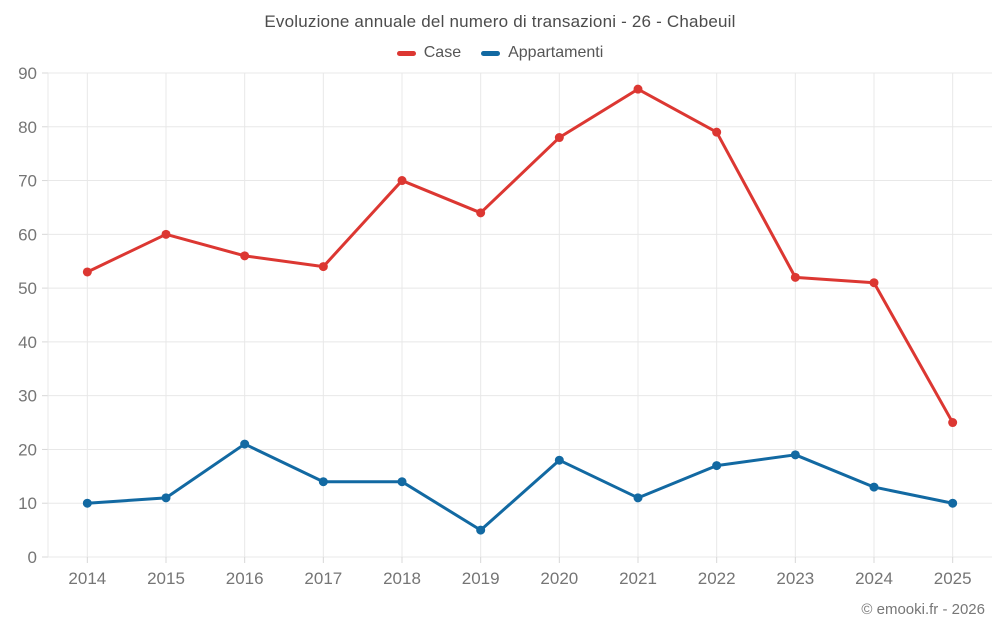 The width and height of the screenshot is (1000, 625). What do you see at coordinates (27, 288) in the screenshot?
I see `y-axis-label: 50` at bounding box center [27, 288].